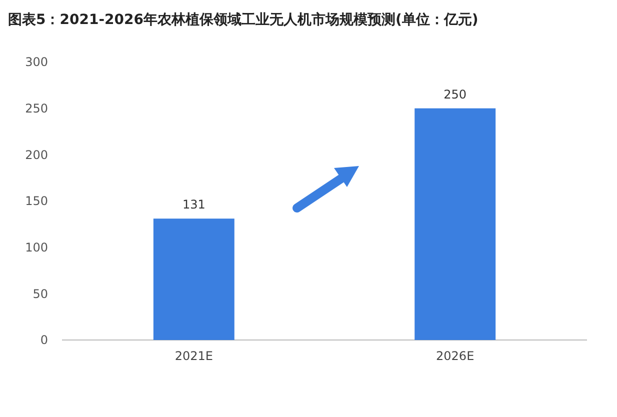 The width and height of the screenshot is (617, 417). What do you see at coordinates (36, 155) in the screenshot?
I see `y-tick-label: 200` at bounding box center [36, 155].